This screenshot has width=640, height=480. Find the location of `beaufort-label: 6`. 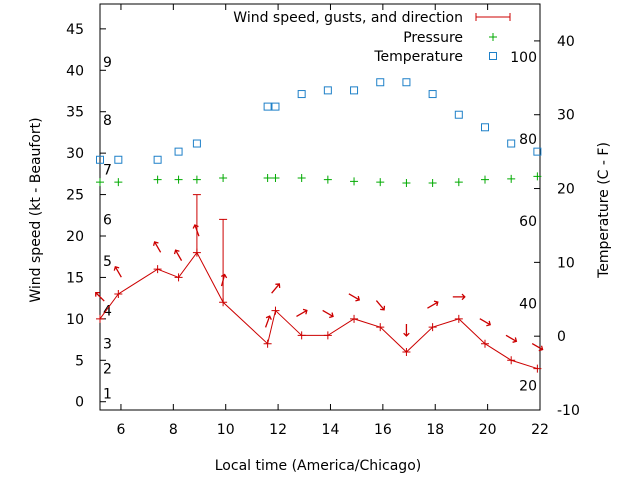

beaufort-label: 6 is located at coordinates (107, 220).